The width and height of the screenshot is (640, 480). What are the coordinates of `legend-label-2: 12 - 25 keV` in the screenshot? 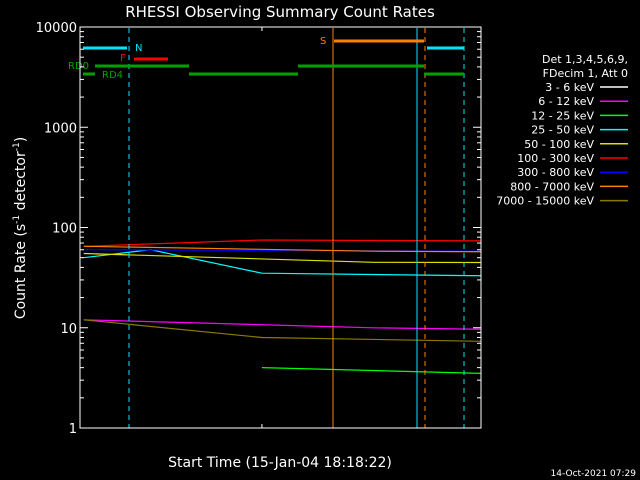 It's located at (562, 115).